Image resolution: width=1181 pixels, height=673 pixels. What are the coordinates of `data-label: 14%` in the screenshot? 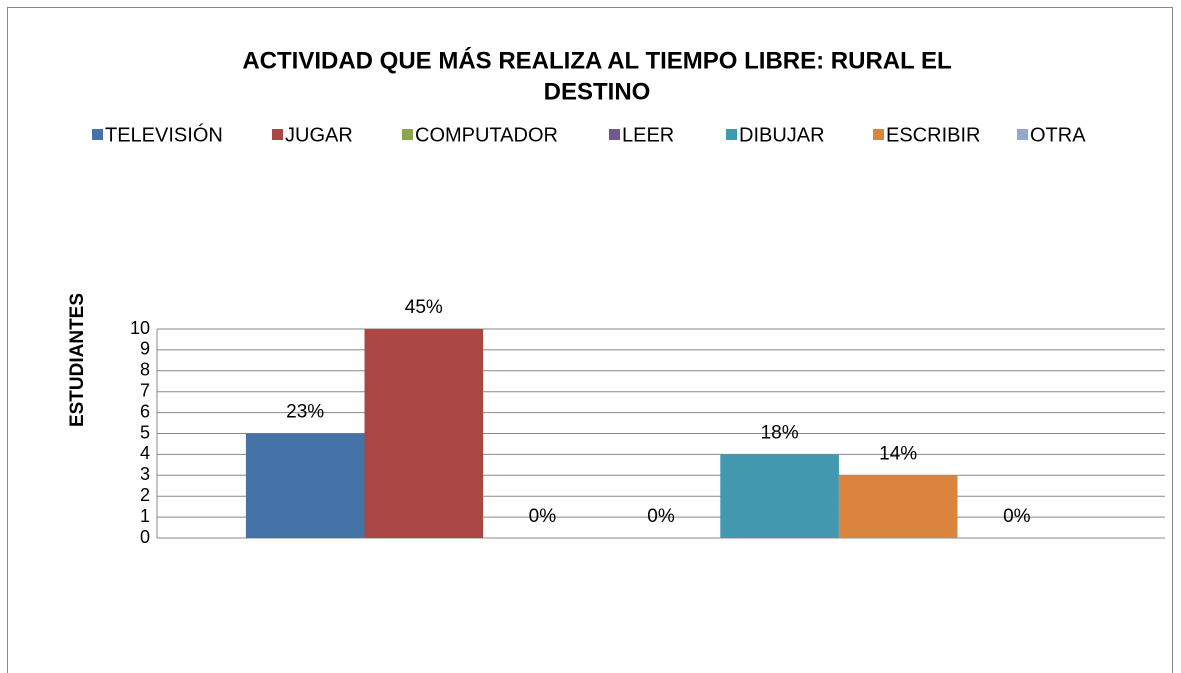 It's located at (898, 453).